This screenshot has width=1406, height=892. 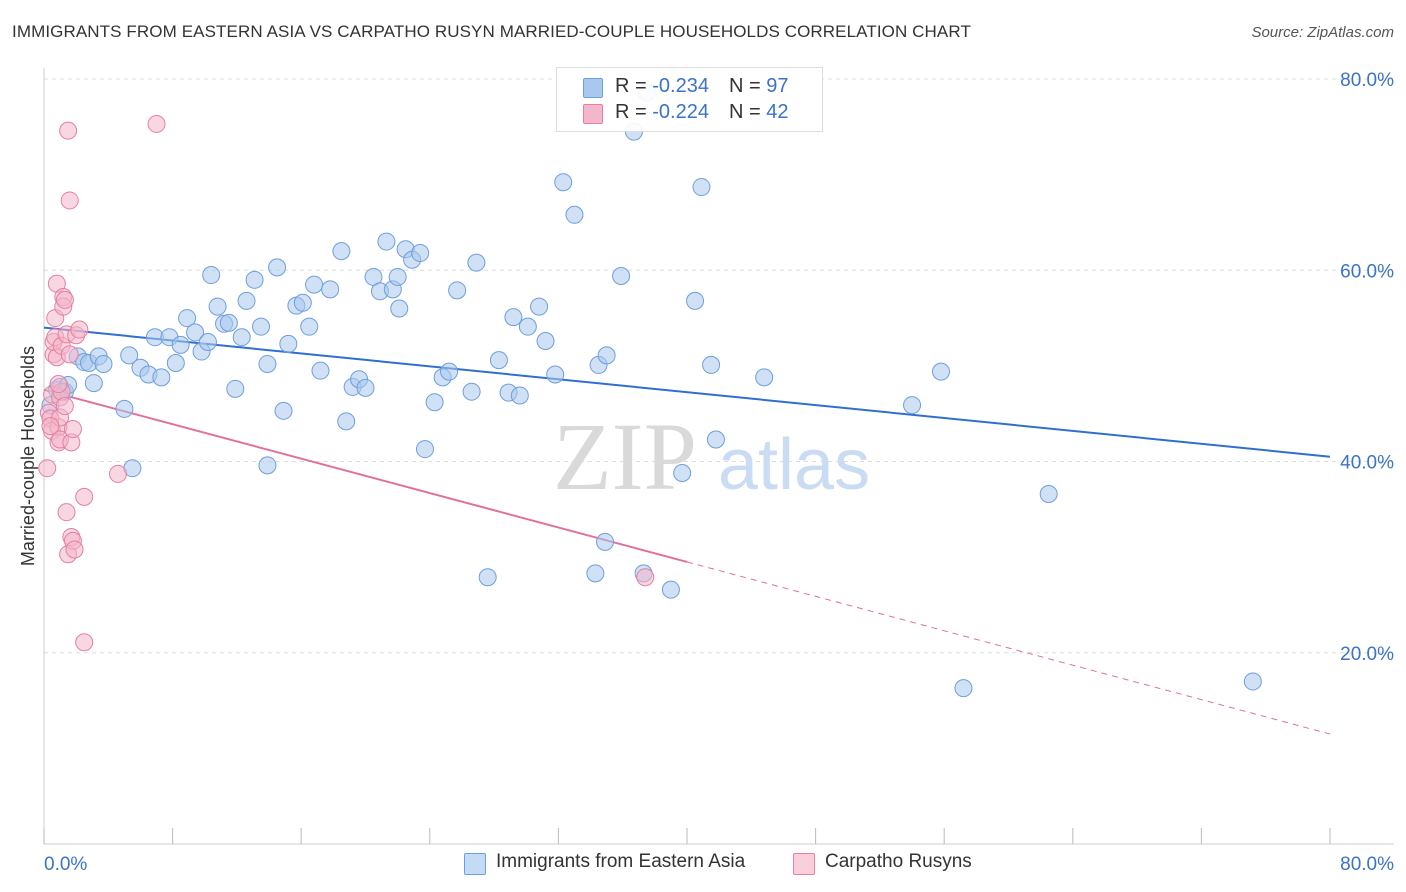 What do you see at coordinates (1367, 463) in the screenshot?
I see `y-tick-label: 40.0%` at bounding box center [1367, 463].